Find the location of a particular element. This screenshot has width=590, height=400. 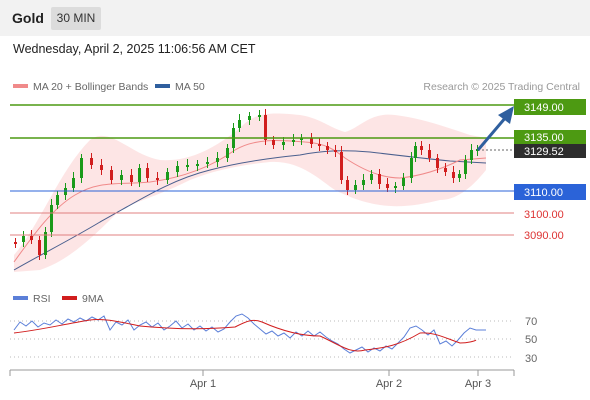

level-tag-last-price is located at coordinates (550, 151).